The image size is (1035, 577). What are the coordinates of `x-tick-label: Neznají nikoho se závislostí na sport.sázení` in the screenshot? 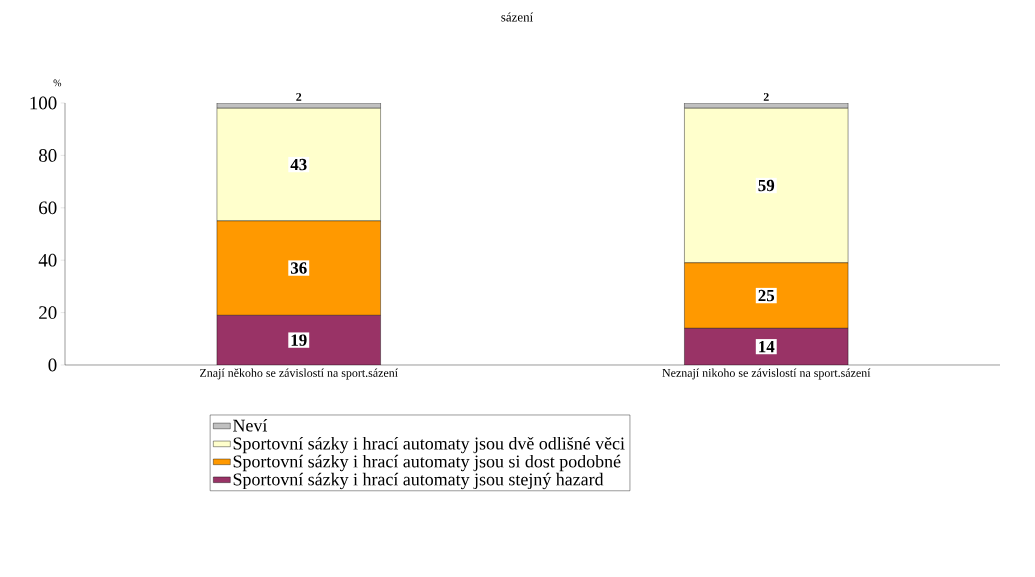 It's located at (766, 374).